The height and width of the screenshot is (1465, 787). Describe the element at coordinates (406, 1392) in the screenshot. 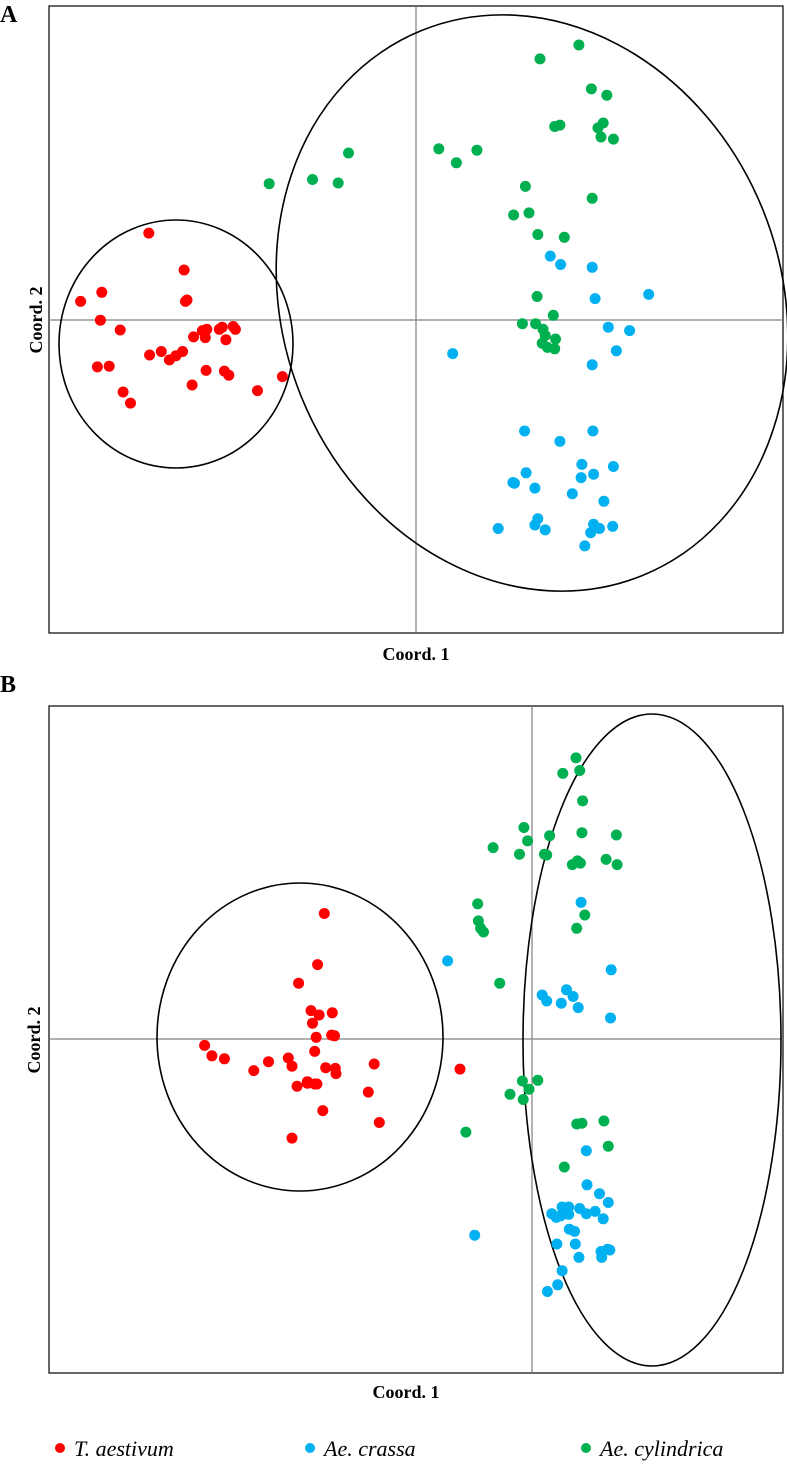

I see `panel-b-x-label: Coord. 1` at that location.